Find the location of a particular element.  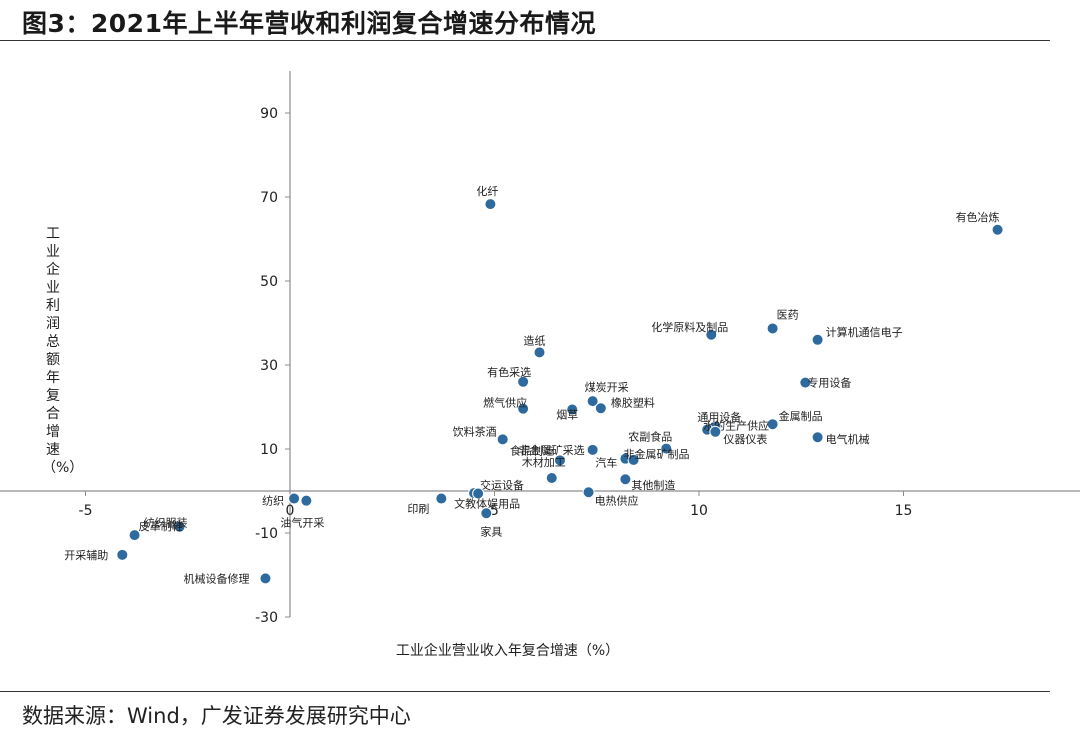

y-tick-label: -30 is located at coordinates (266, 618).